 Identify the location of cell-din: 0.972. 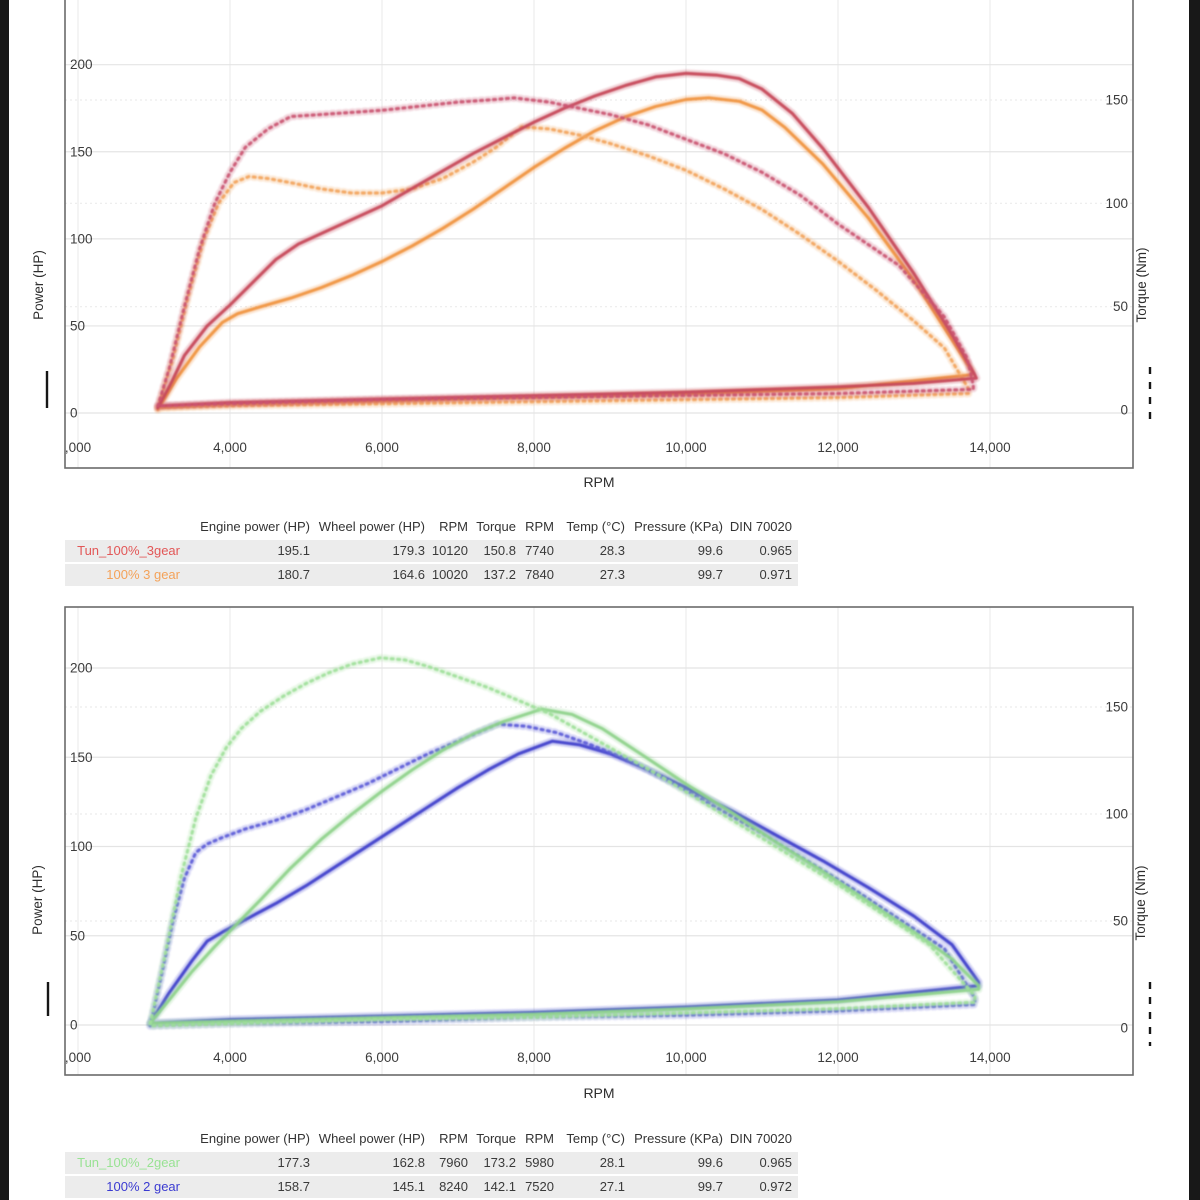
(775, 1186).